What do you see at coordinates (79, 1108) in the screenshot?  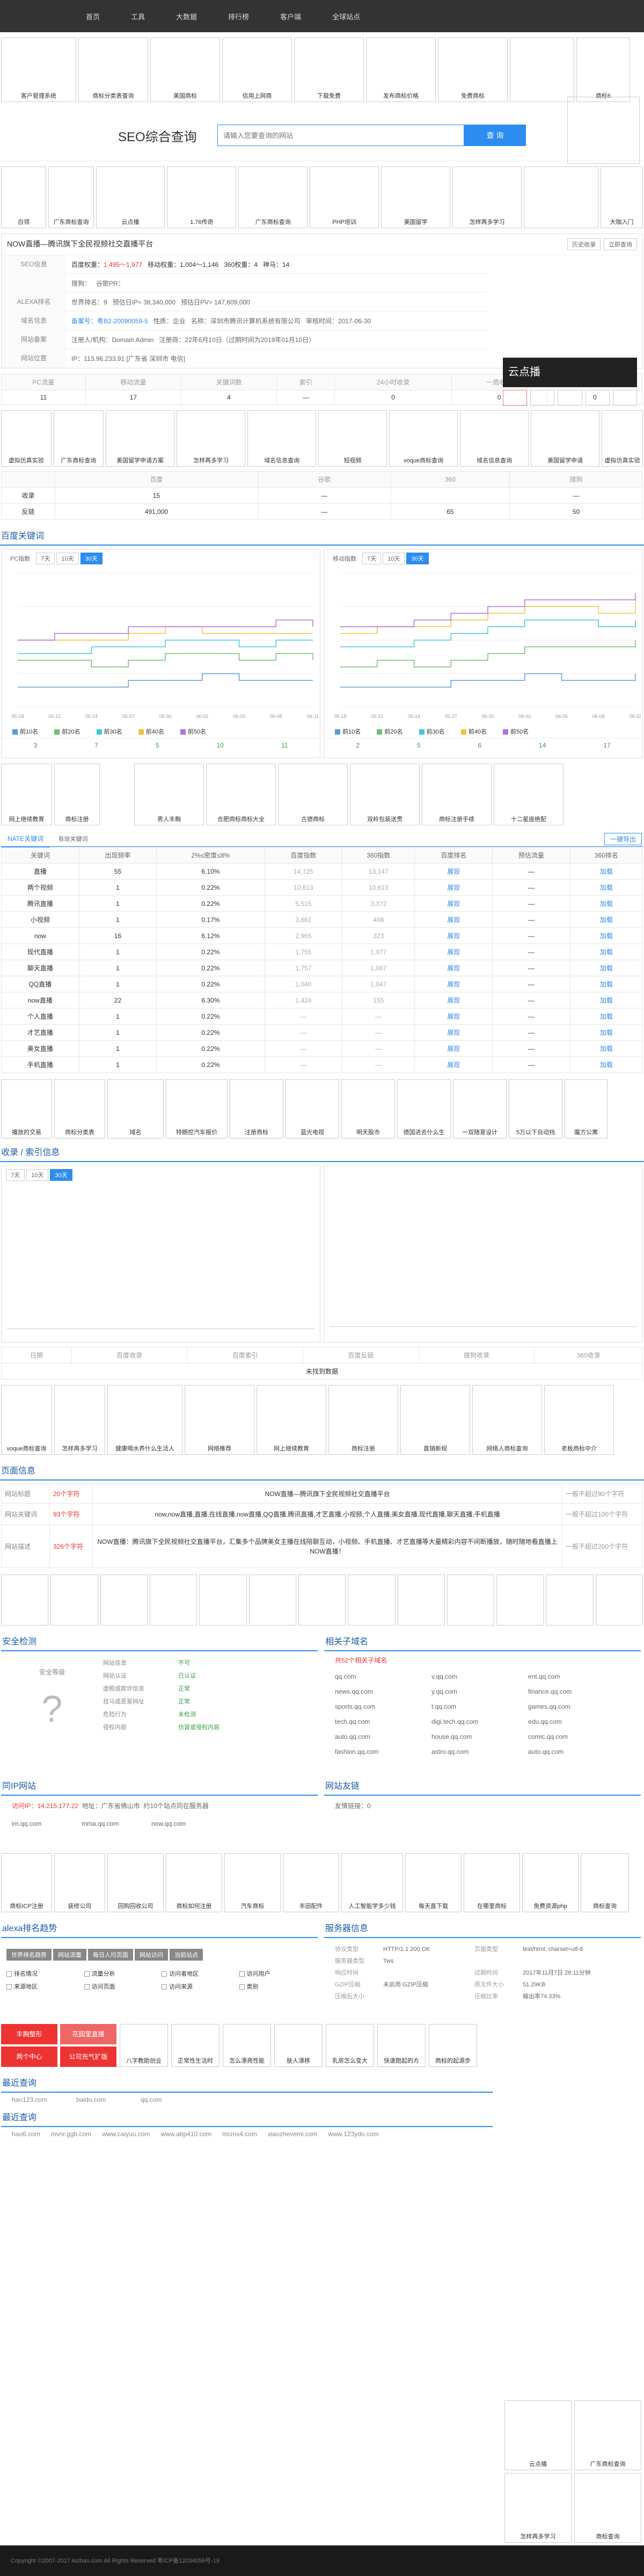 I see `ad-item: 商标分类表` at bounding box center [79, 1108].